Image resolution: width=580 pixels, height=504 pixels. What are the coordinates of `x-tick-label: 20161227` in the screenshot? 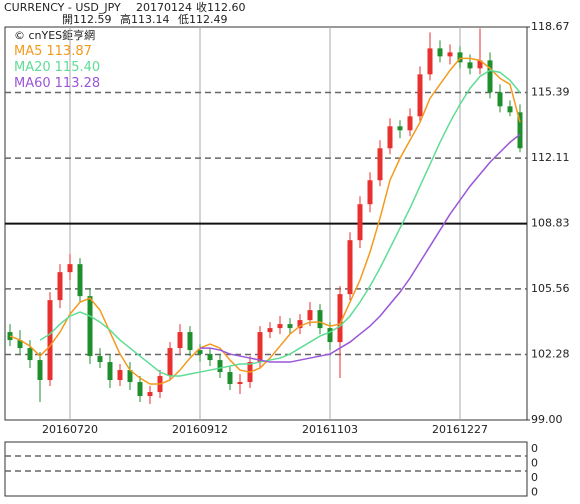 It's located at (460, 429).